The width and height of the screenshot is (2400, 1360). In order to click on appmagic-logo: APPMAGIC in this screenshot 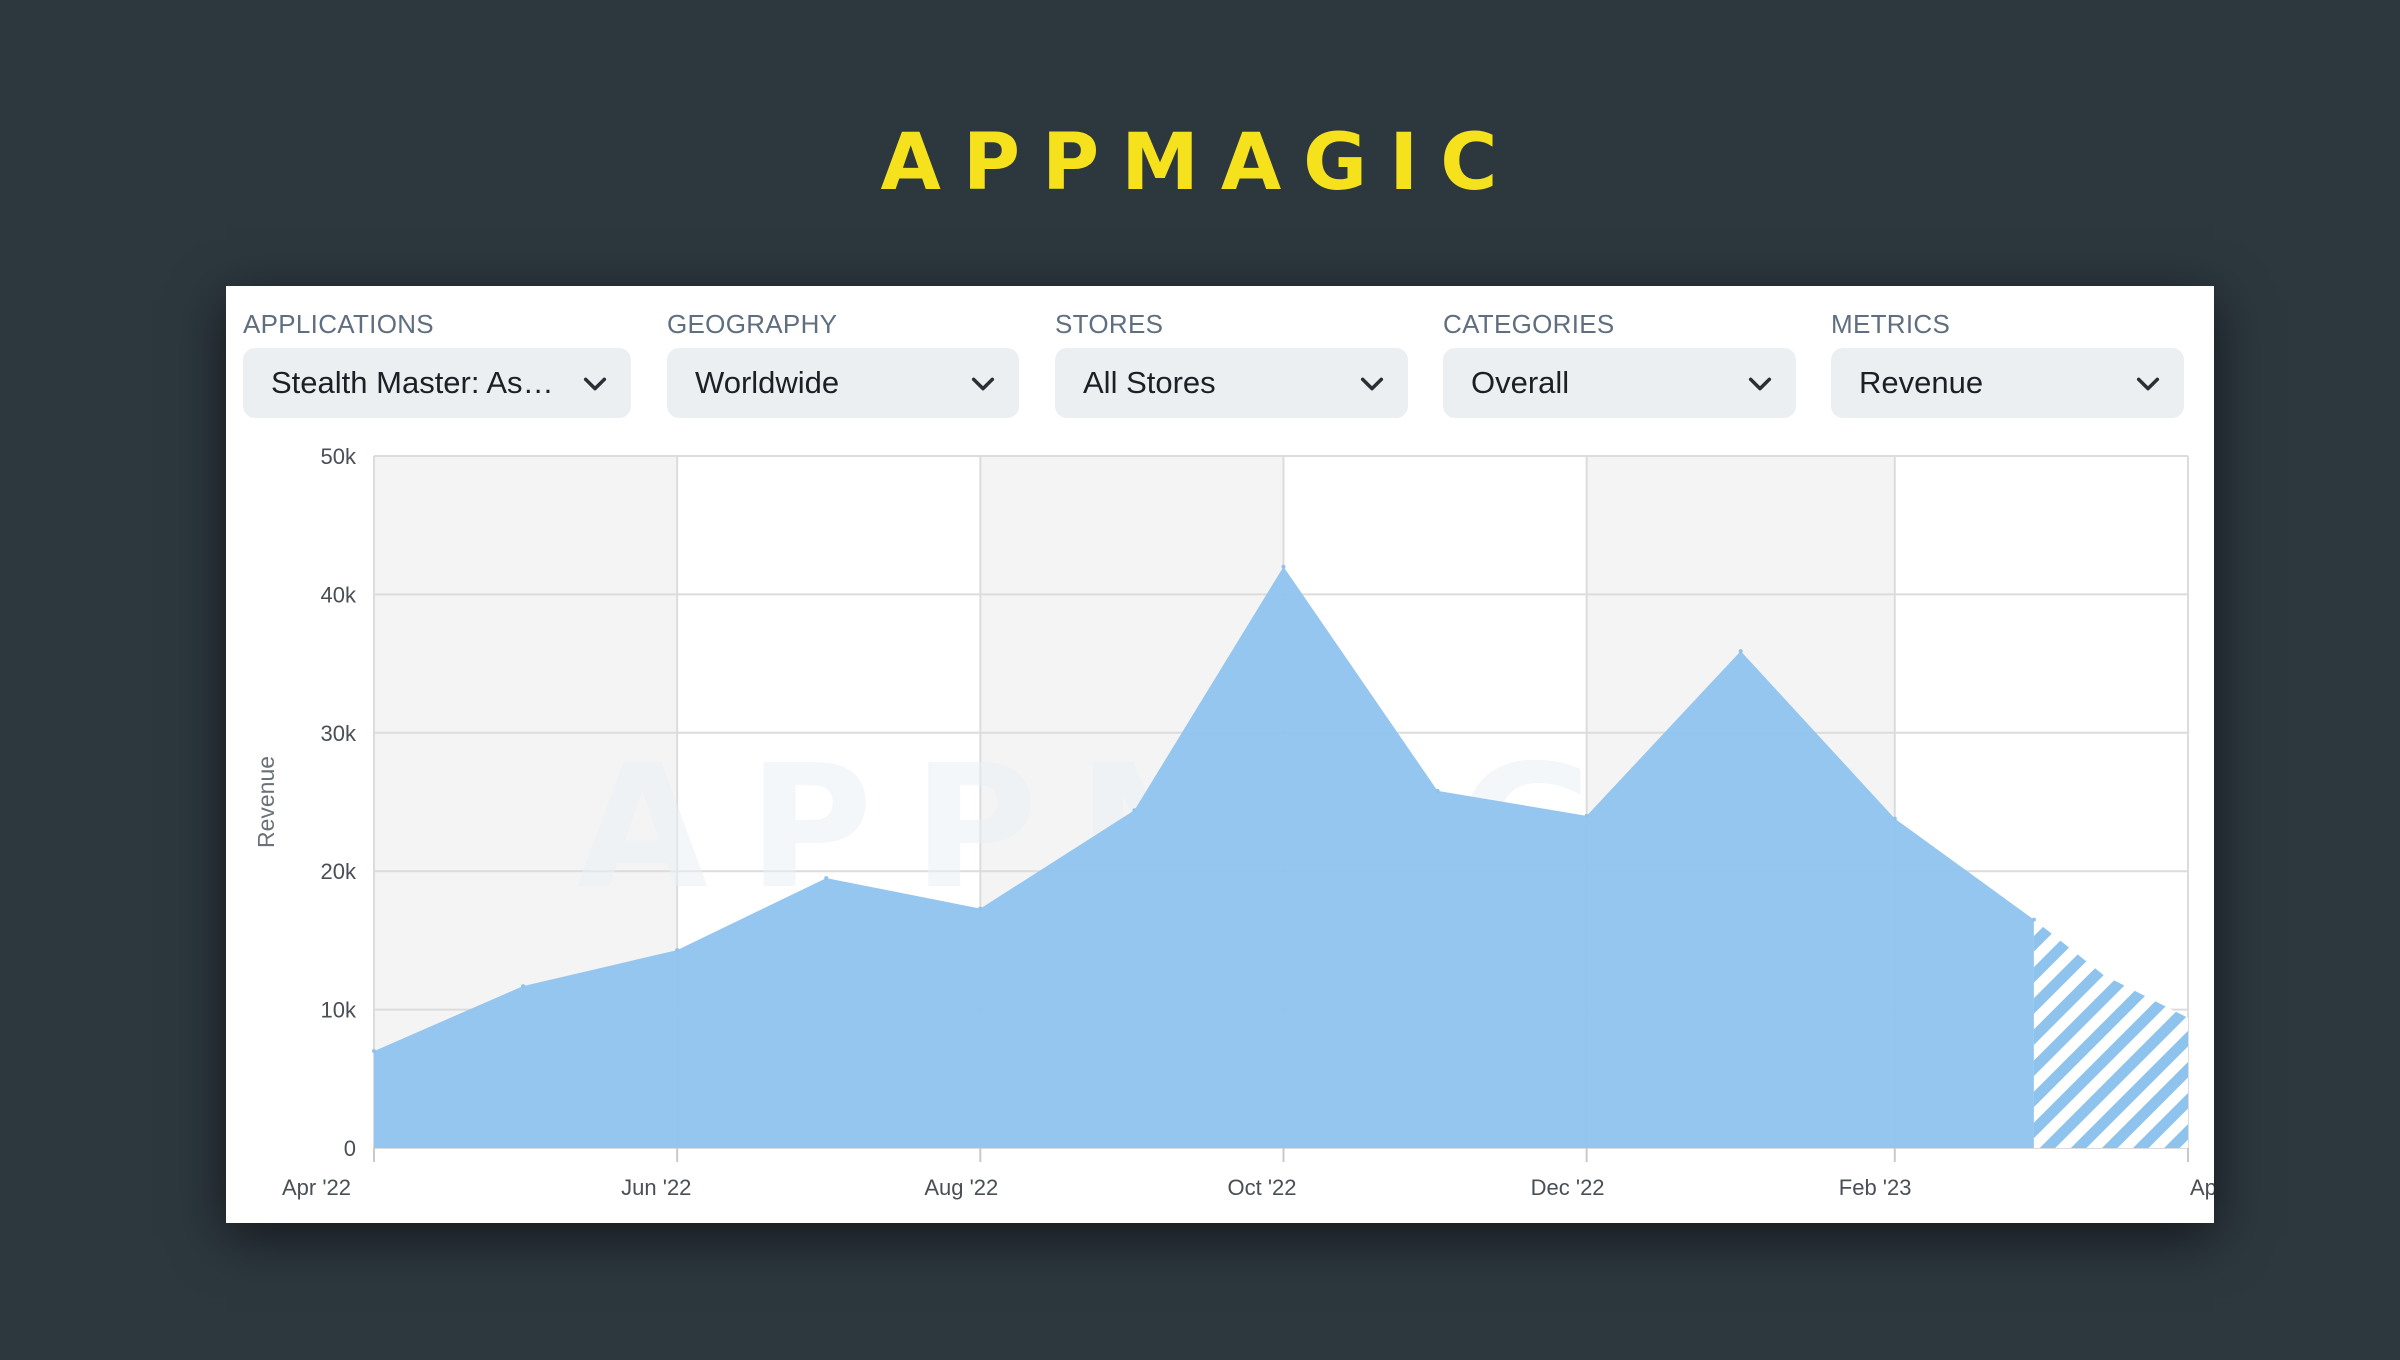, I will do `click(1200, 163)`.